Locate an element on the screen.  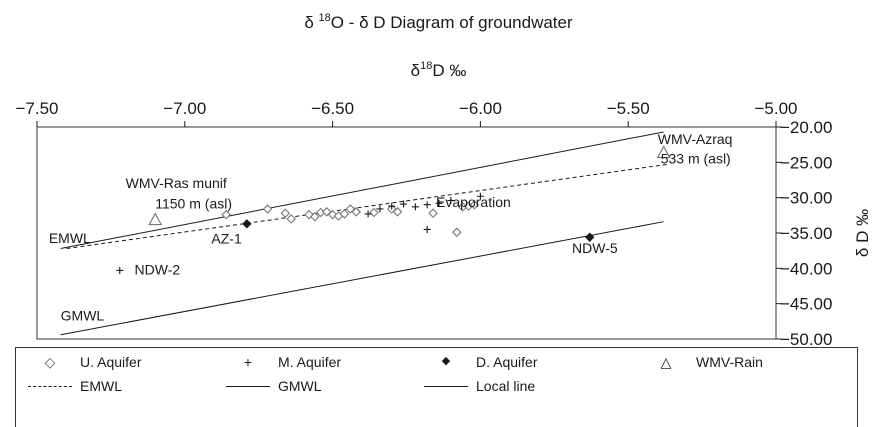
x-tick-label: −5.00 is located at coordinates (775, 108).